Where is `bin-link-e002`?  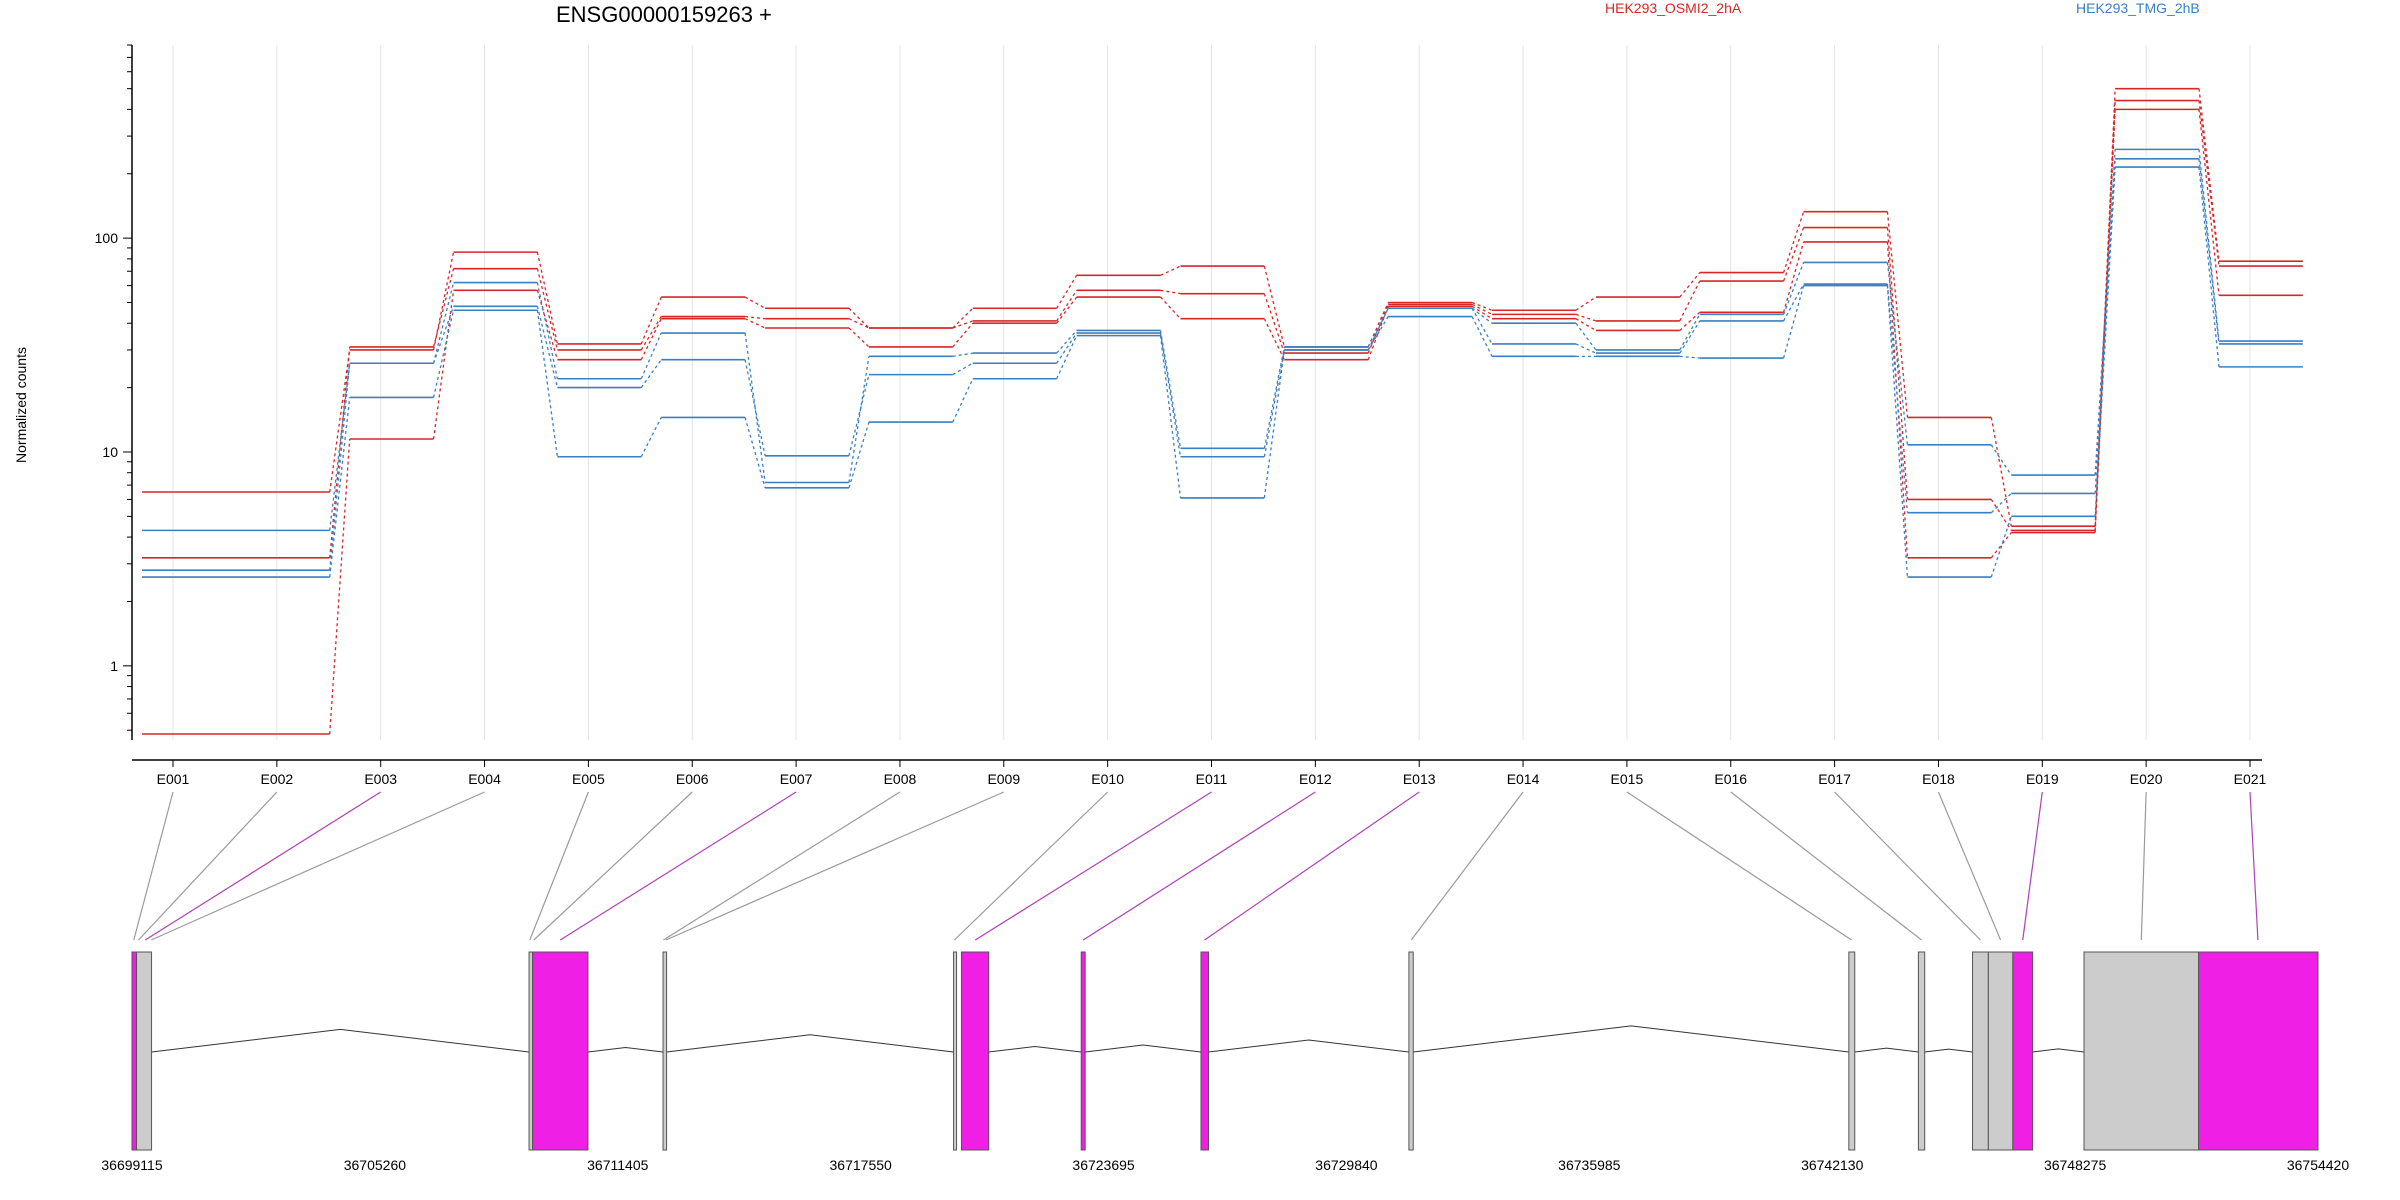
bin-link-e002 is located at coordinates (208, 866).